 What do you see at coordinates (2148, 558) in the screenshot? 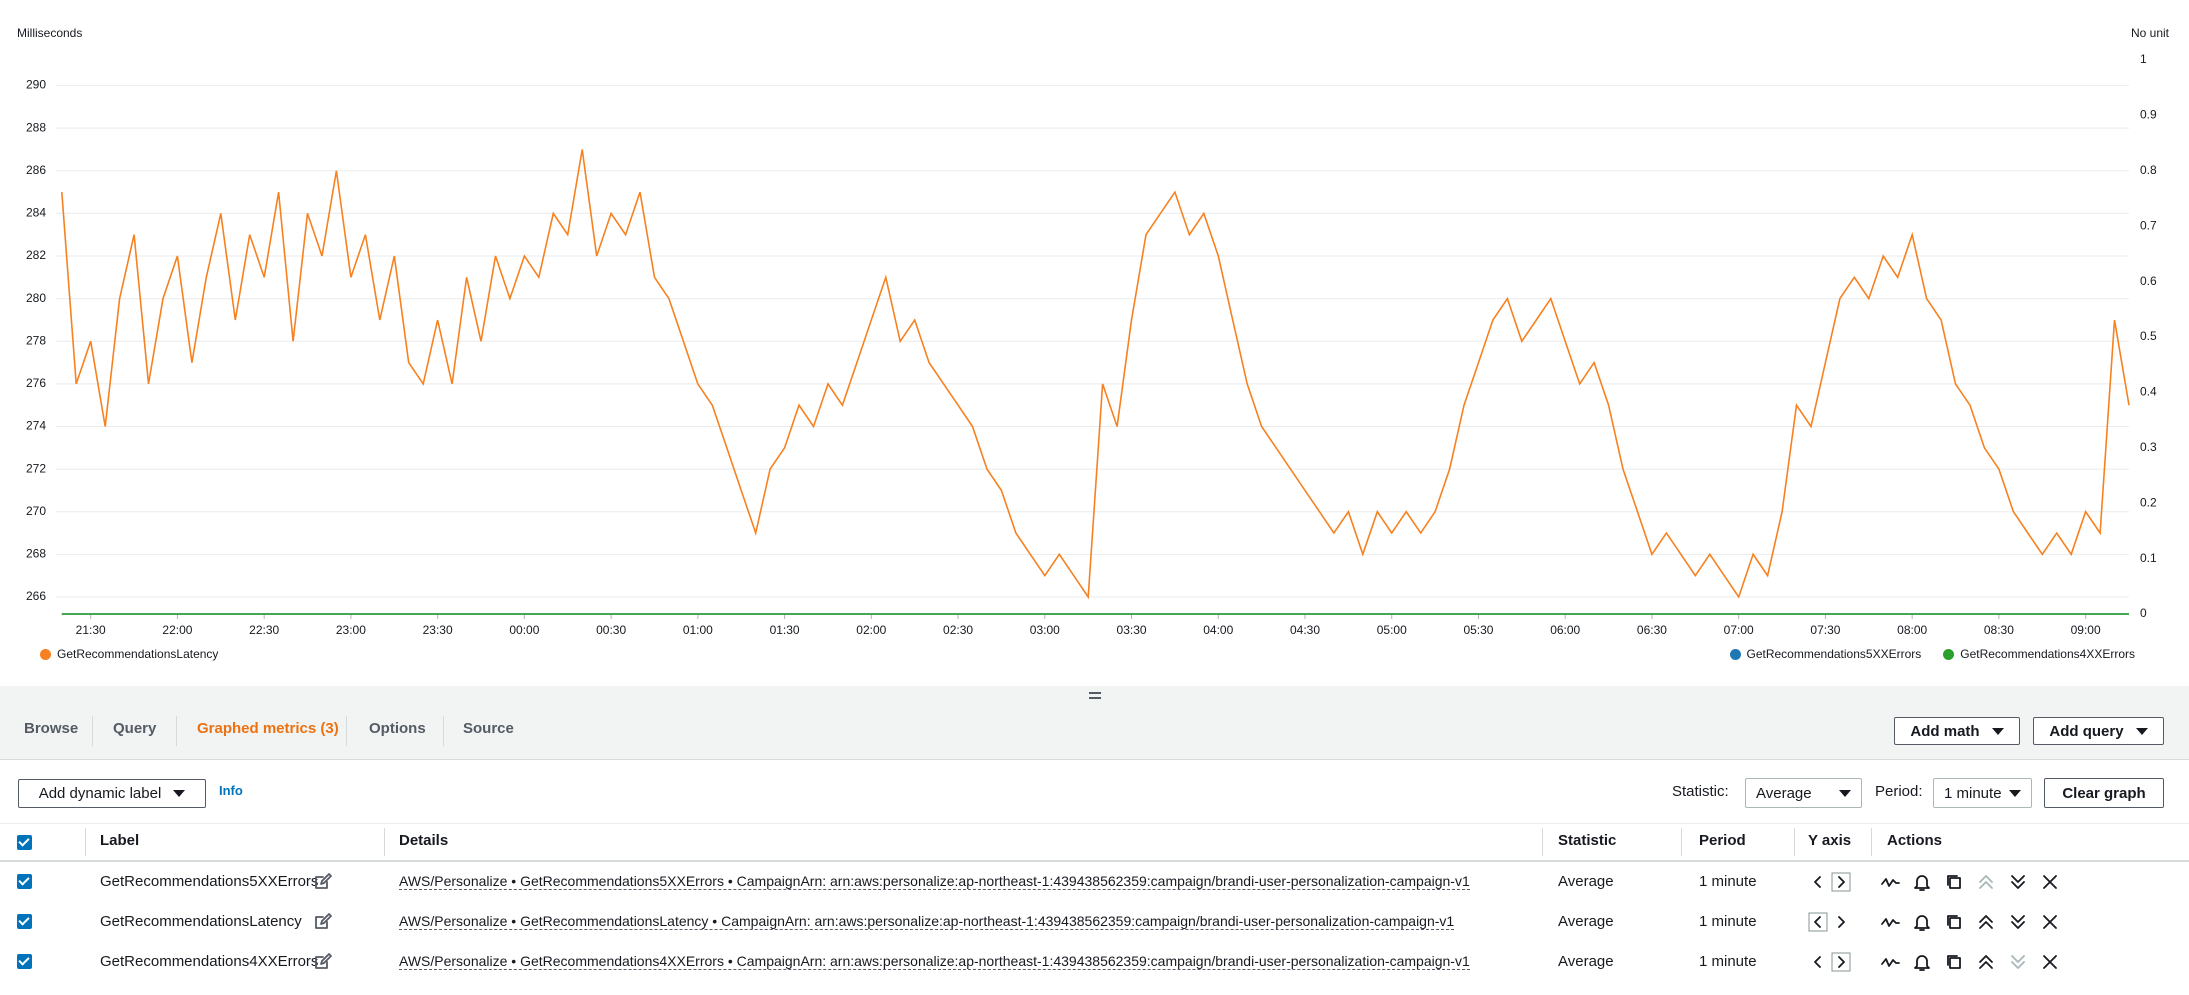
I see `y2-tick-label: 0.1` at bounding box center [2148, 558].